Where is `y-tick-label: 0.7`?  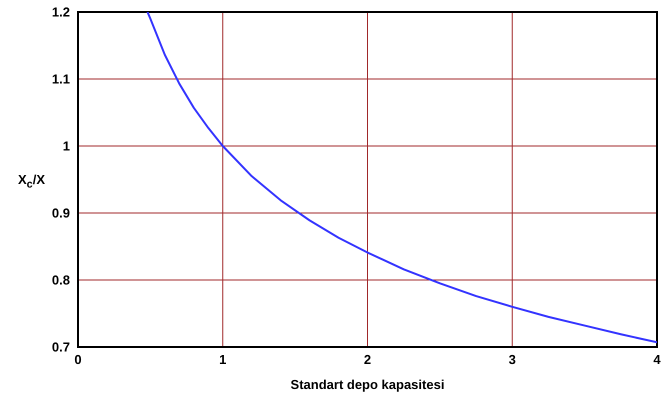 y-tick-label: 0.7 is located at coordinates (61, 347).